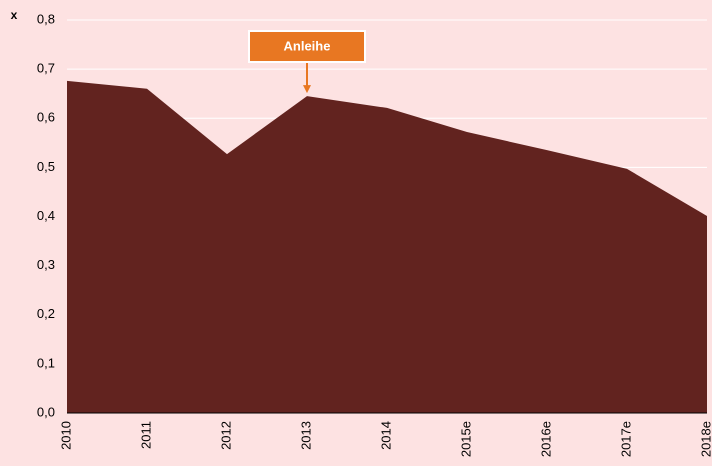 The image size is (712, 466). Describe the element at coordinates (705, 439) in the screenshot. I see `x-tick-label: 2018e` at that location.